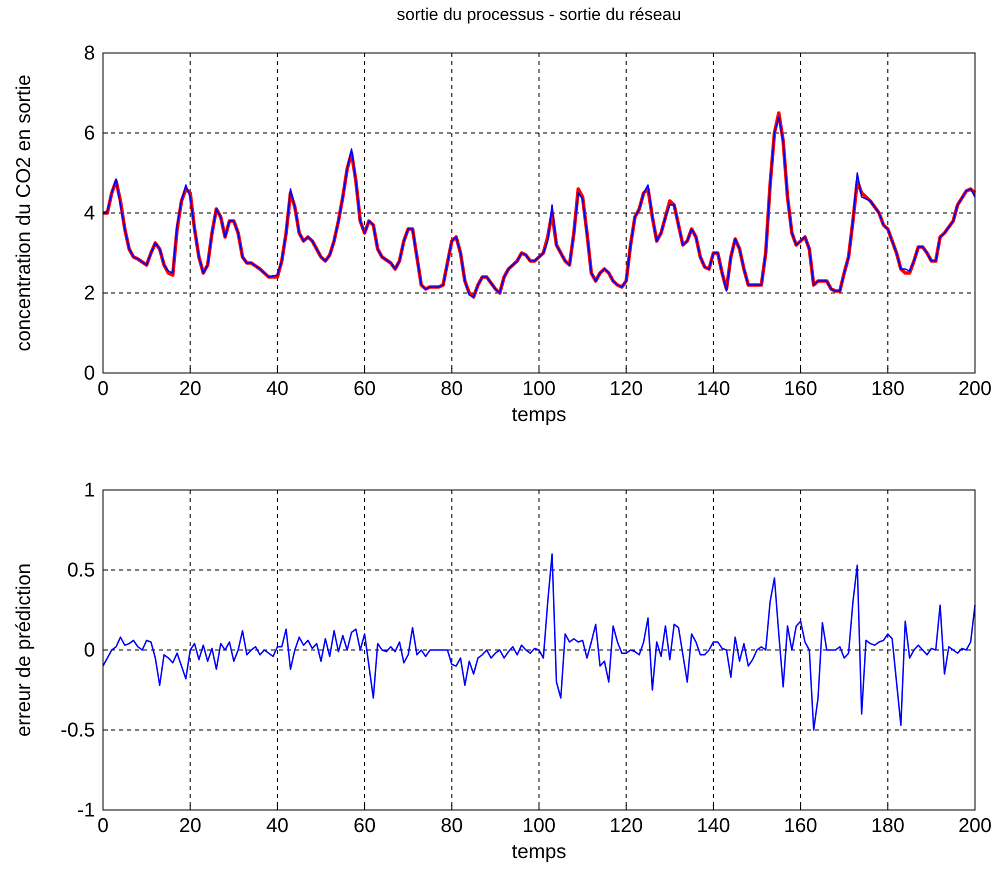 The width and height of the screenshot is (1000, 891). I want to click on y-tick-label: 0.5, so click(81, 570).